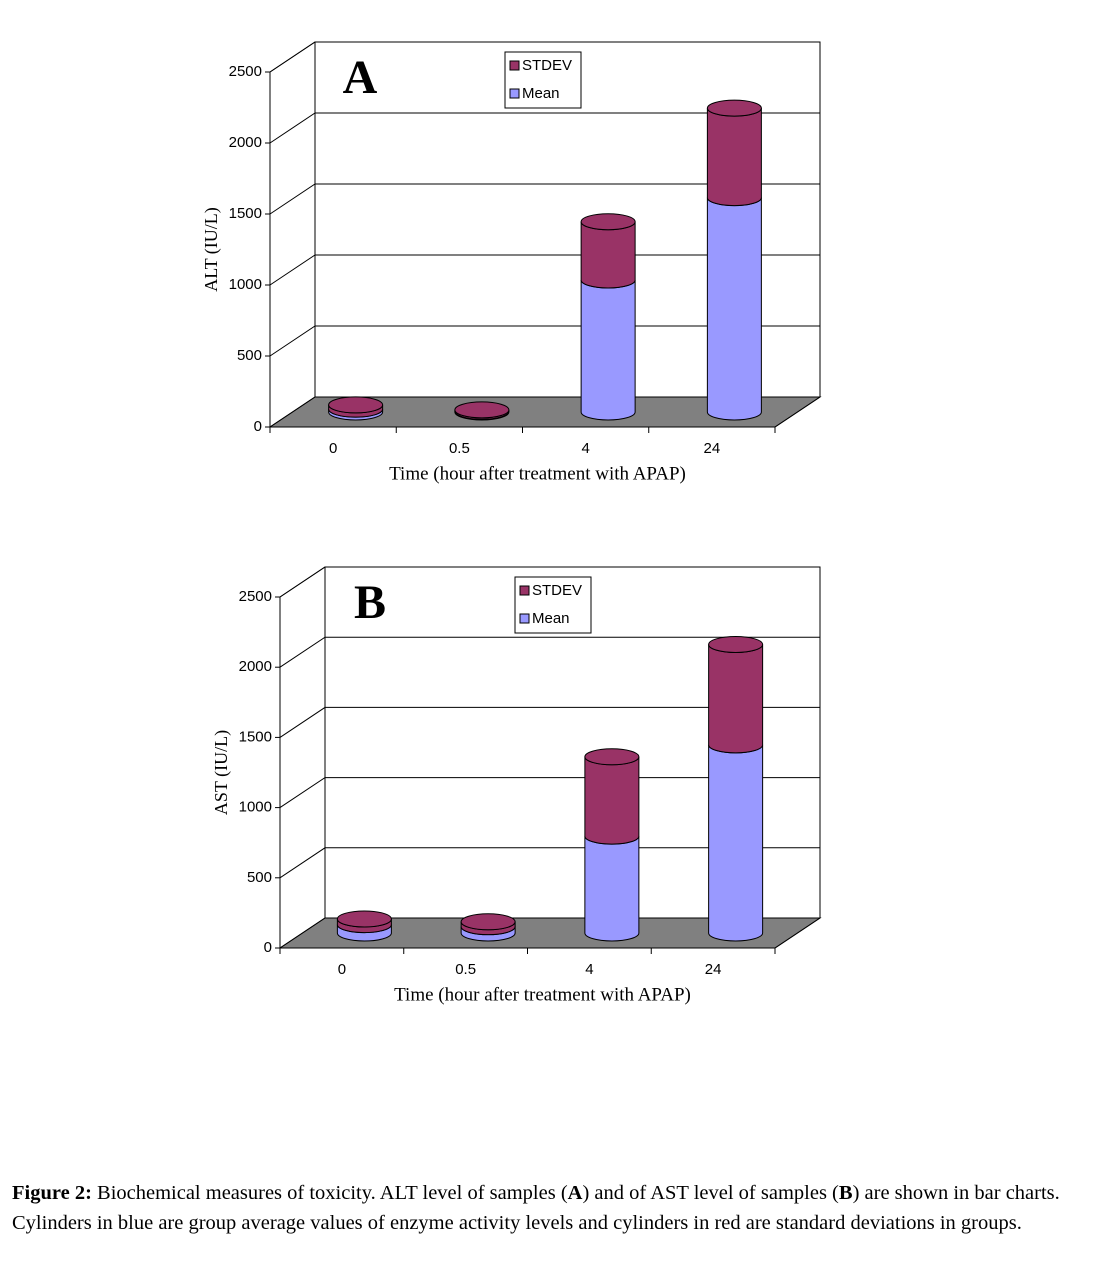  I want to click on y-axis-title: AST (IU/L), so click(221, 772).